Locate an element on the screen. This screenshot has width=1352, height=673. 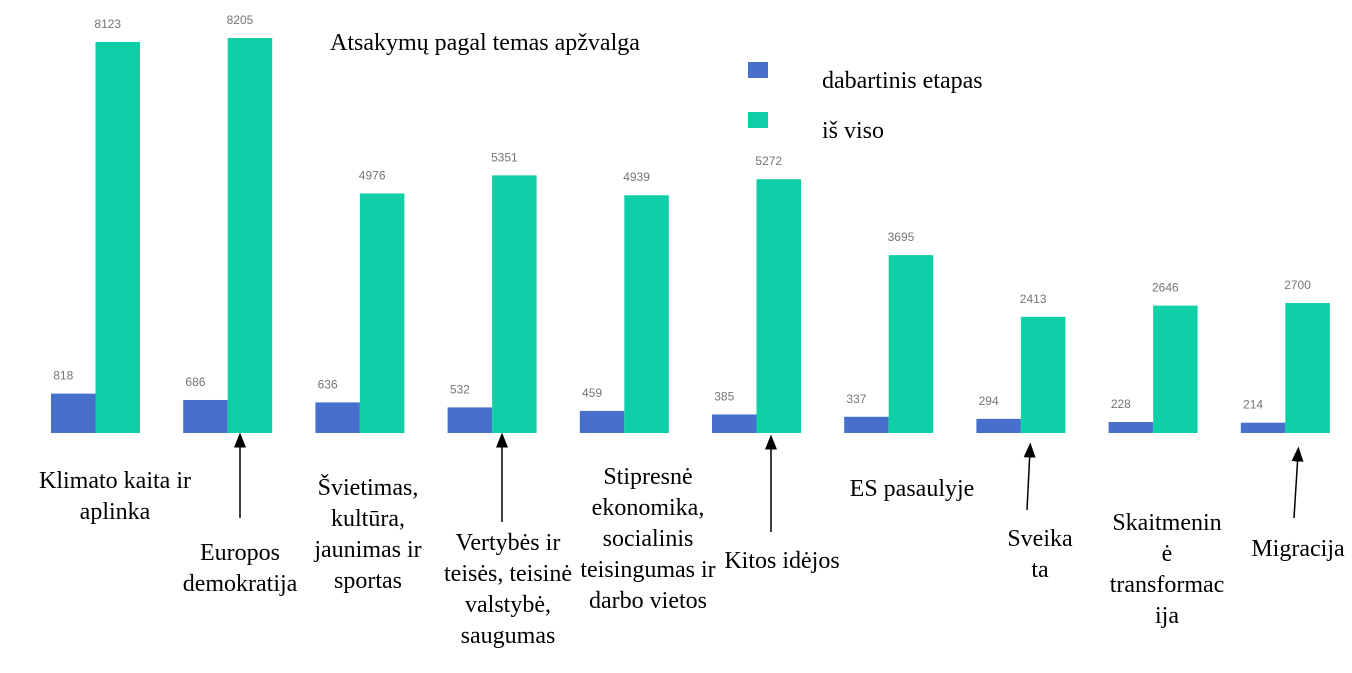
value-label: 2413 is located at coordinates (1033, 299).